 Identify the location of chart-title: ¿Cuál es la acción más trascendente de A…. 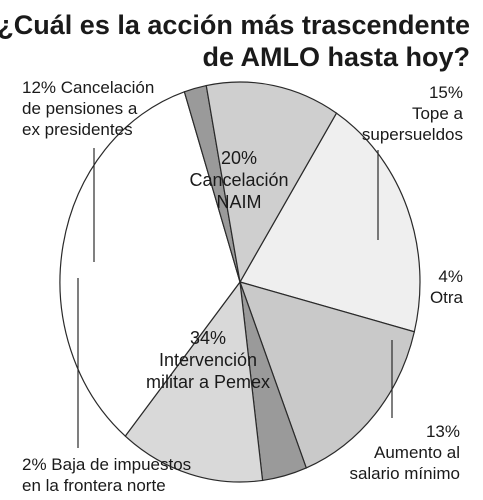
(235, 41).